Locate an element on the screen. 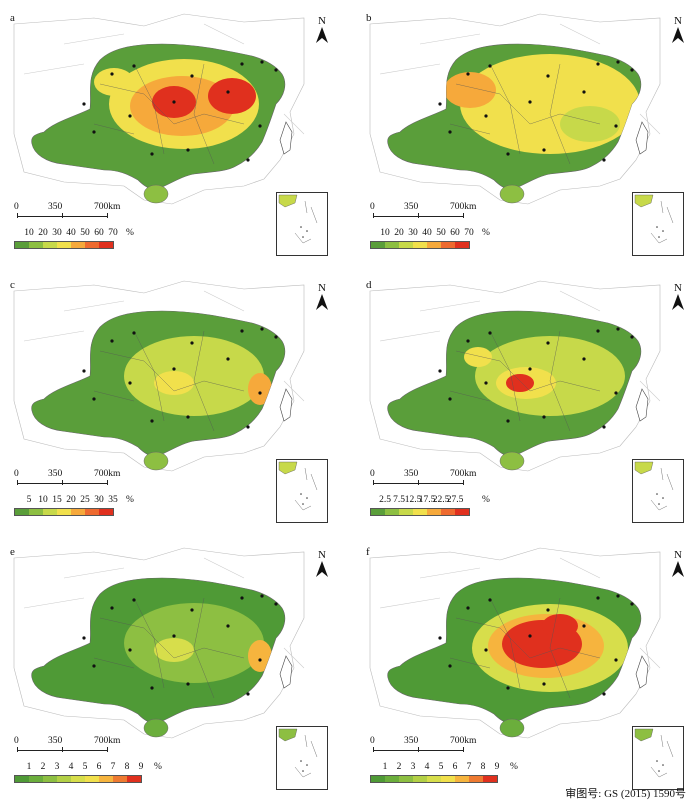 The image size is (700, 807). legend-tick-label: 7.5 is located at coordinates (399, 500).